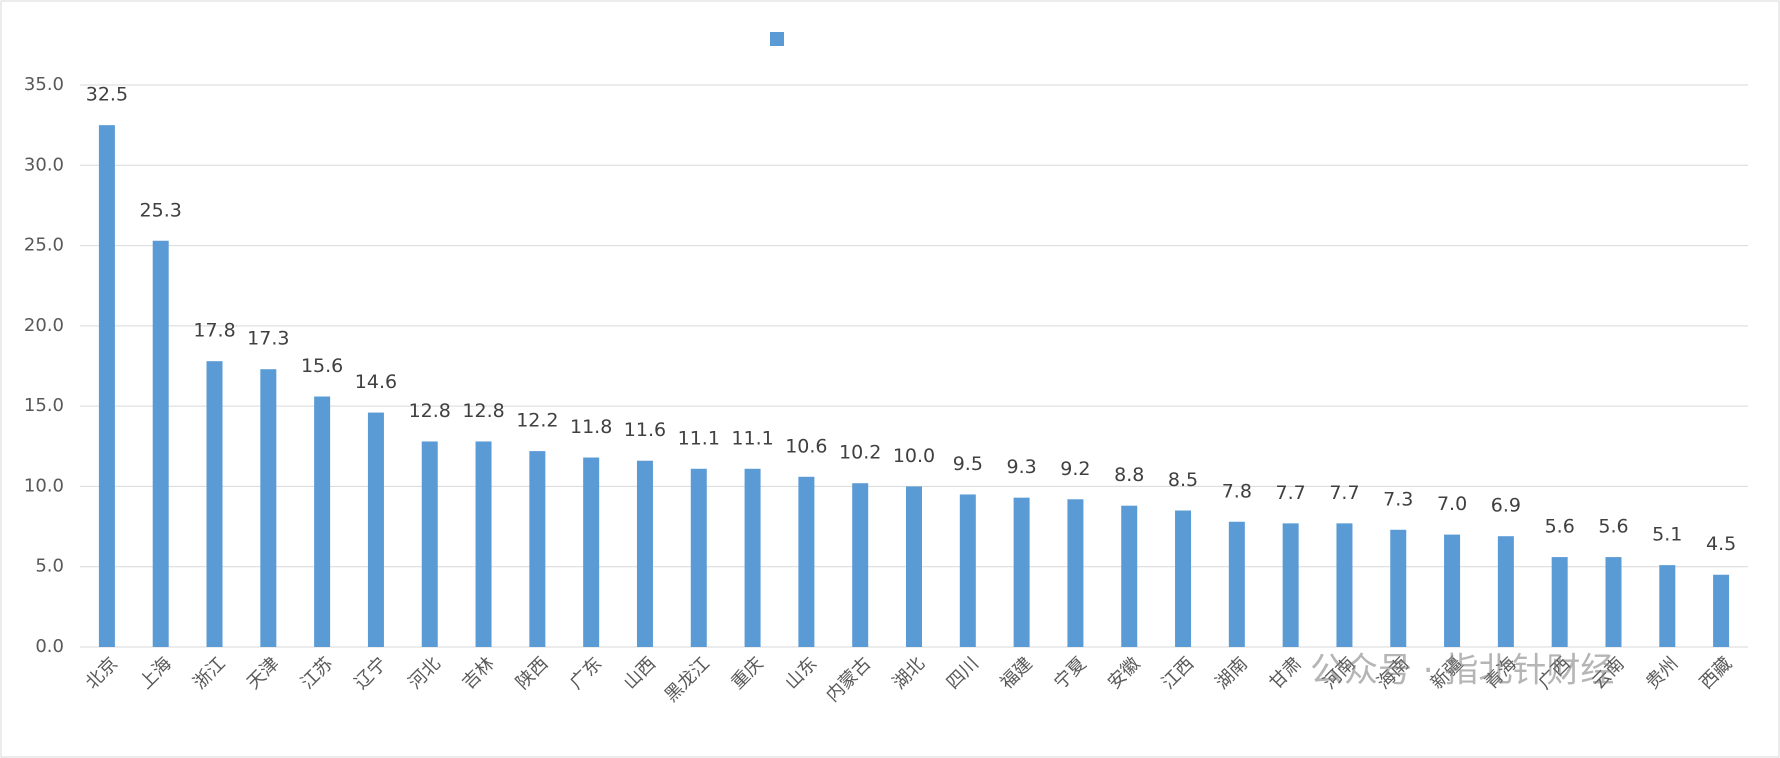  I want to click on watermark: 公众号 · 指北针财经, so click(1462, 671).